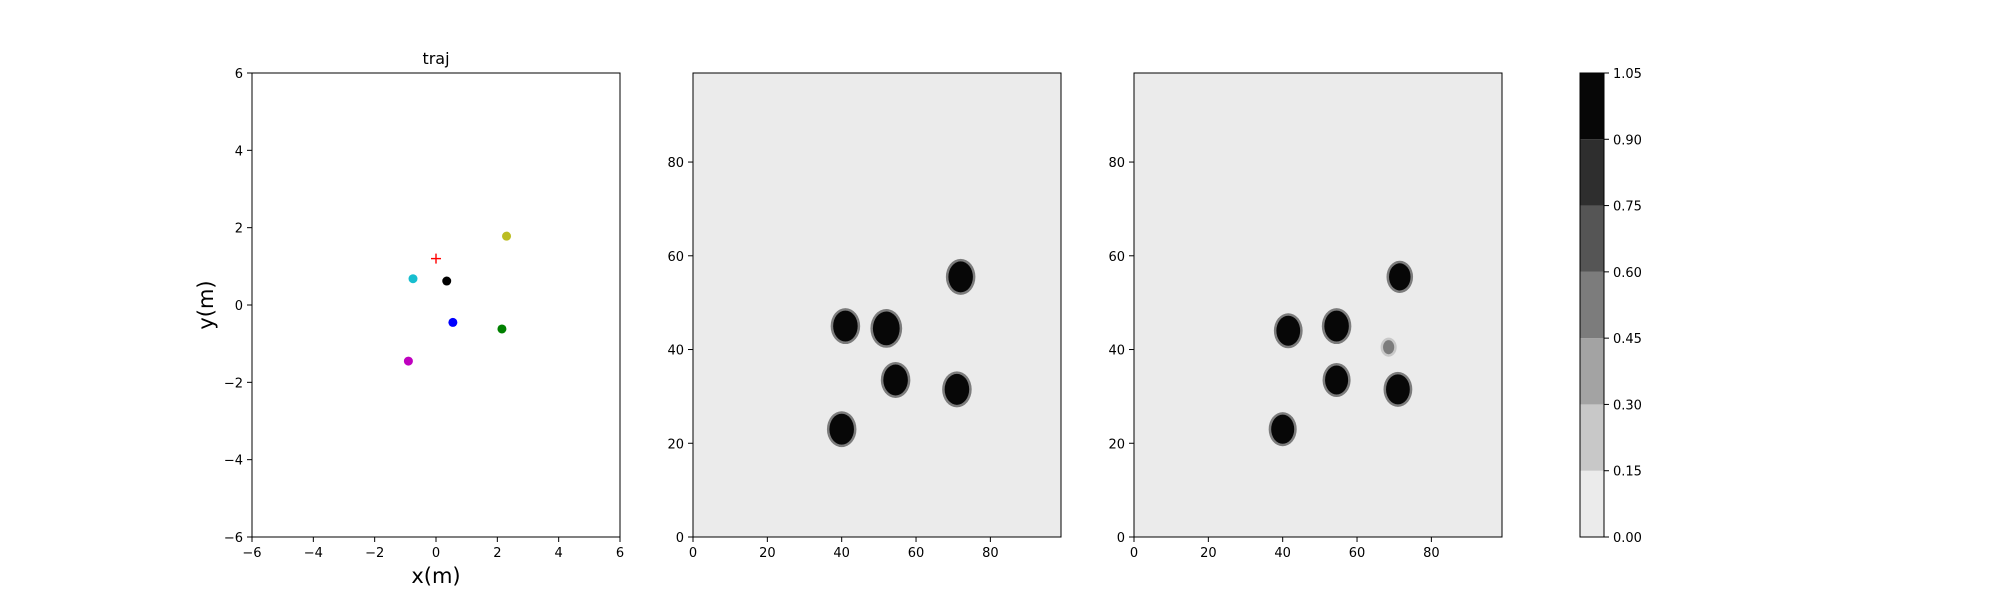 The image size is (2000, 600). What do you see at coordinates (1116, 163) in the screenshot?
I see `heatmap-2-ytick-label: 80` at bounding box center [1116, 163].